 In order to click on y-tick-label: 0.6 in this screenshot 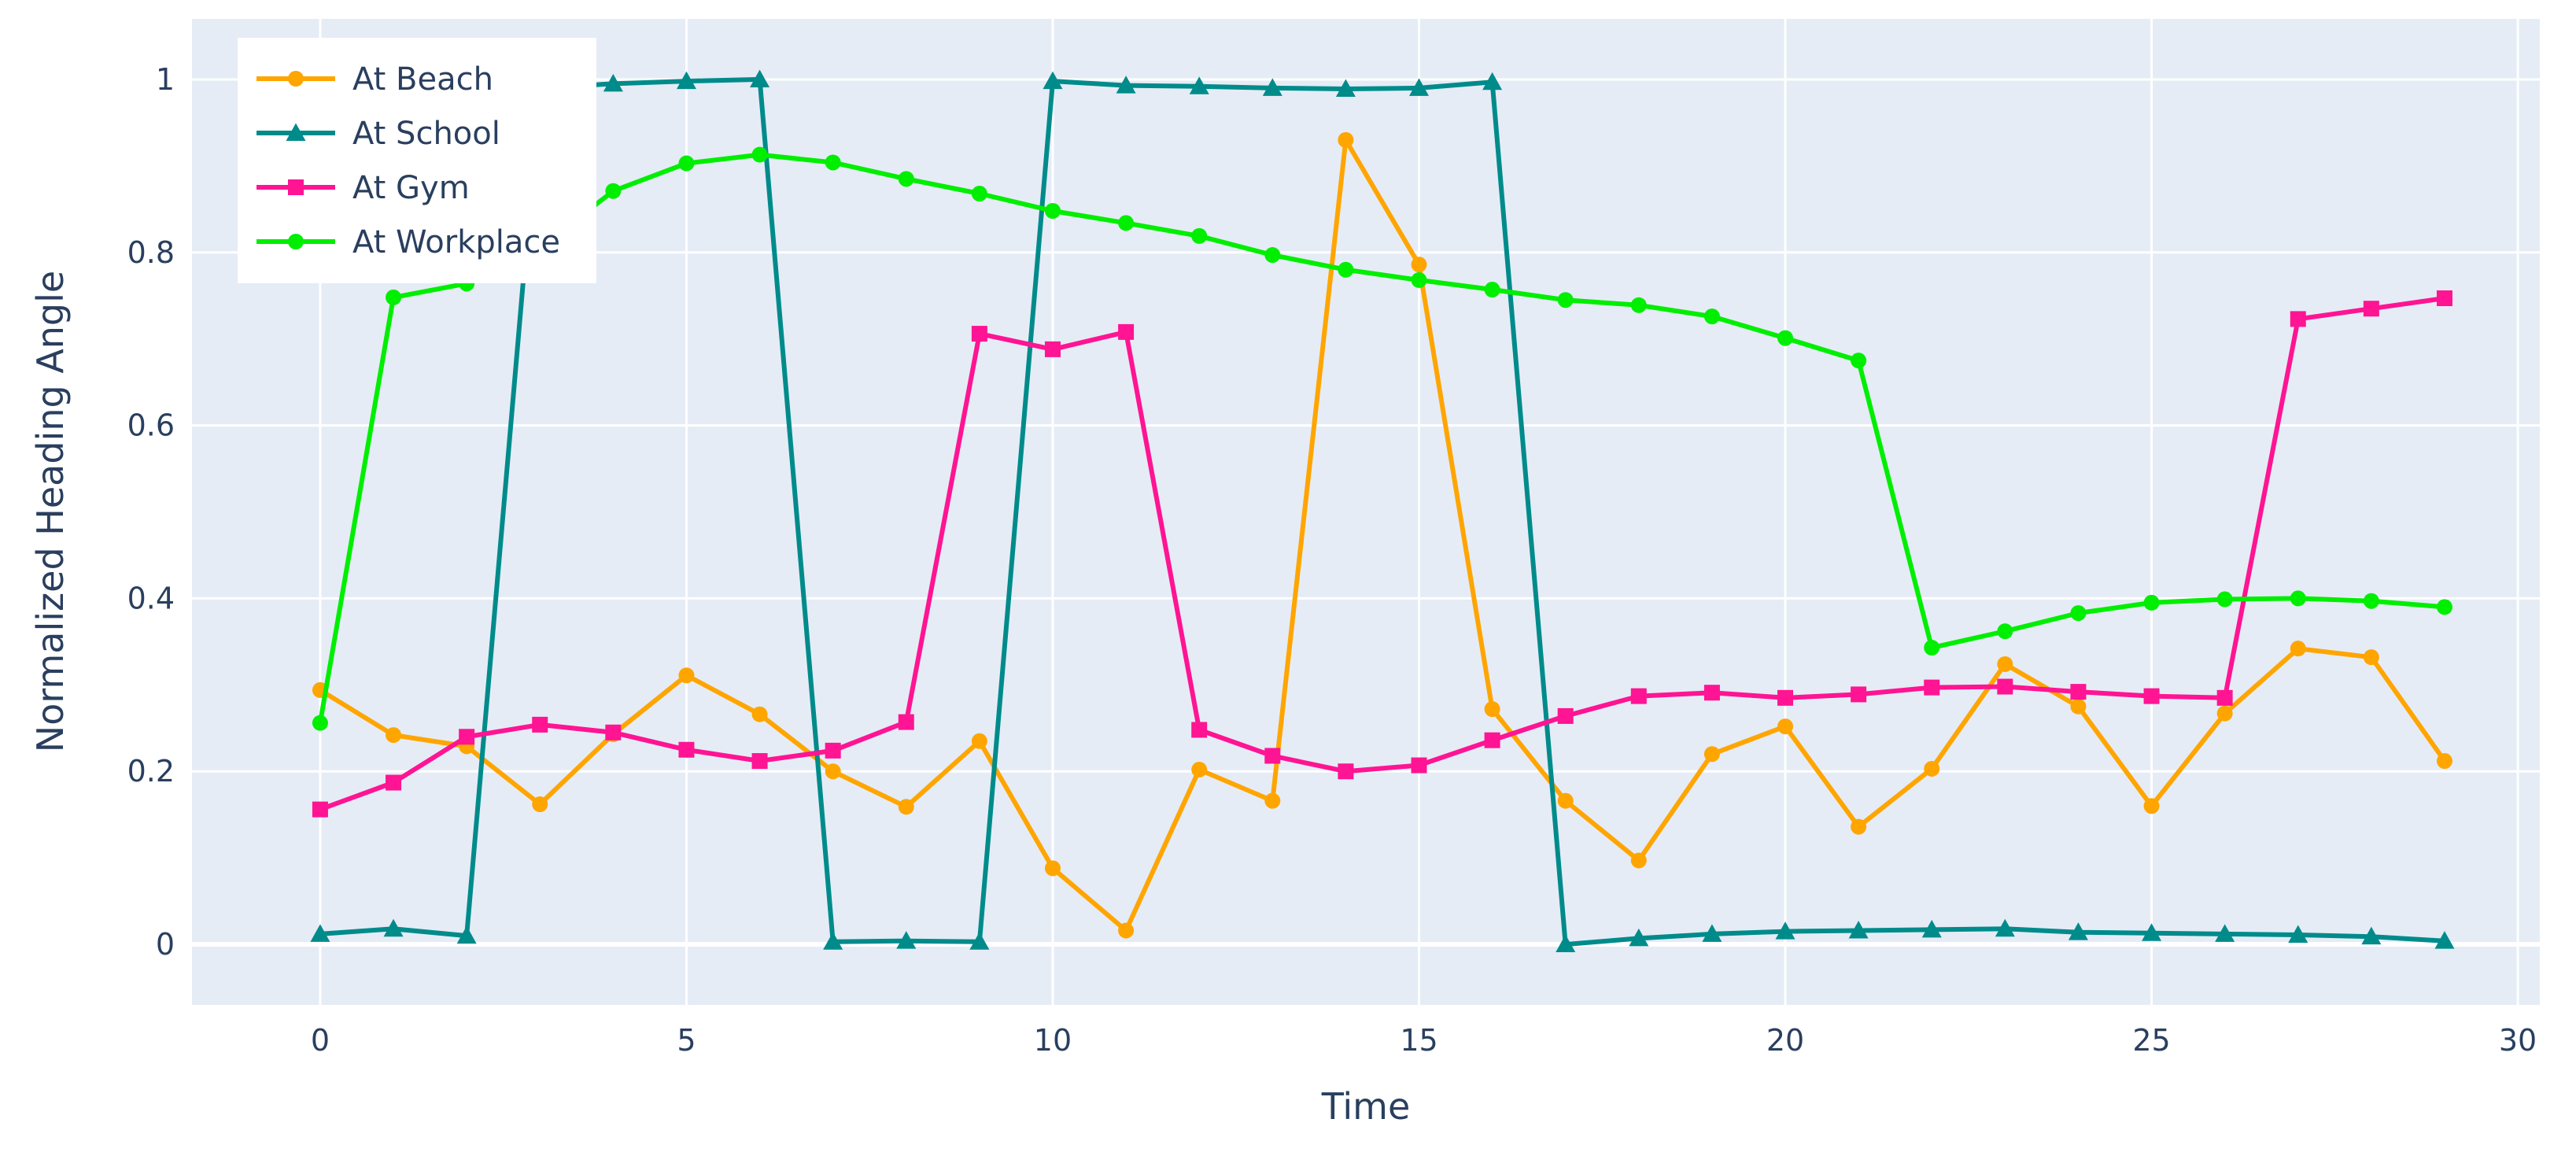, I will do `click(151, 425)`.